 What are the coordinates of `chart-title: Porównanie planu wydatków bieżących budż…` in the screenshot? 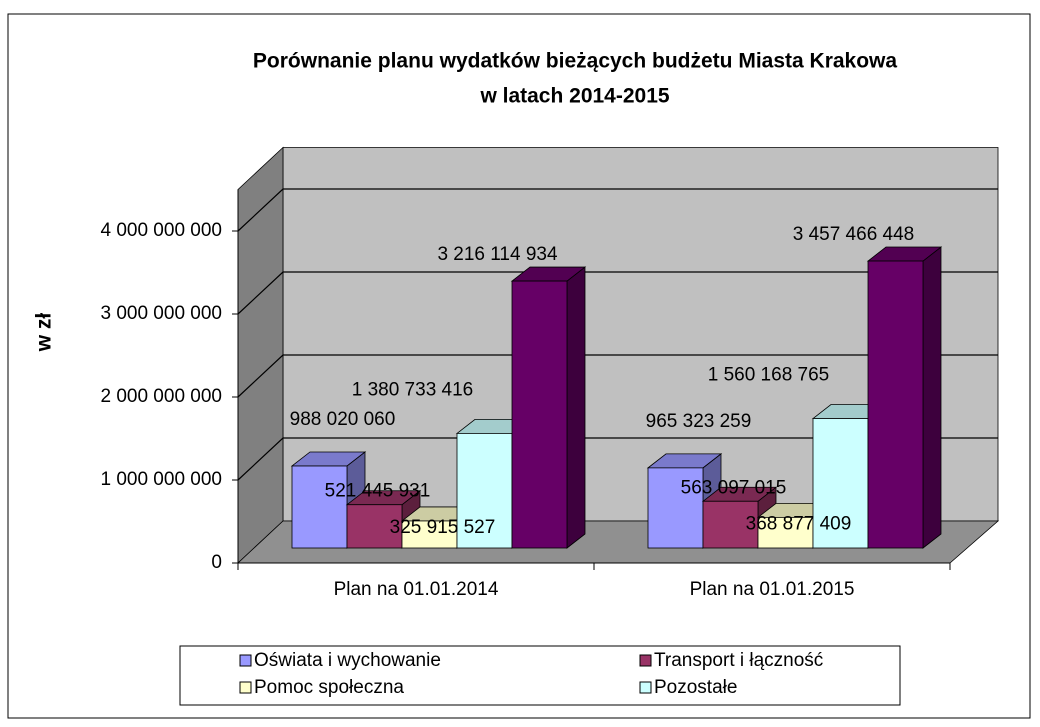 It's located at (575, 61).